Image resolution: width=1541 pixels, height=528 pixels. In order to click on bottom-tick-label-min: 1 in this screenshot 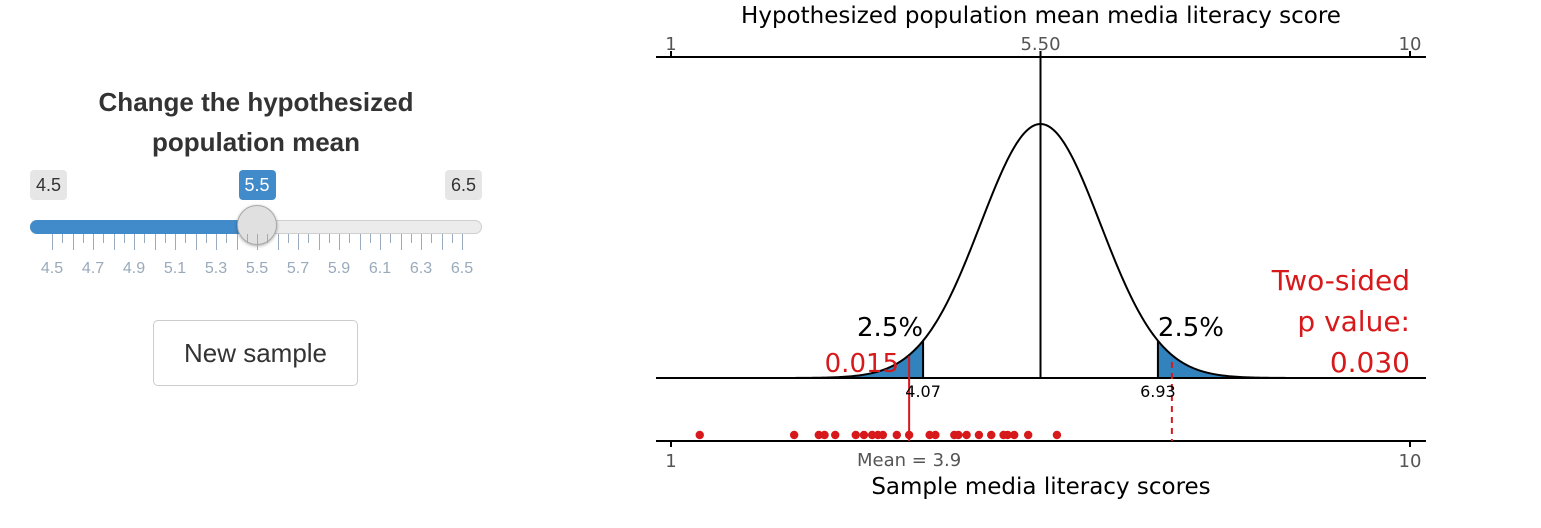, I will do `click(670, 461)`.